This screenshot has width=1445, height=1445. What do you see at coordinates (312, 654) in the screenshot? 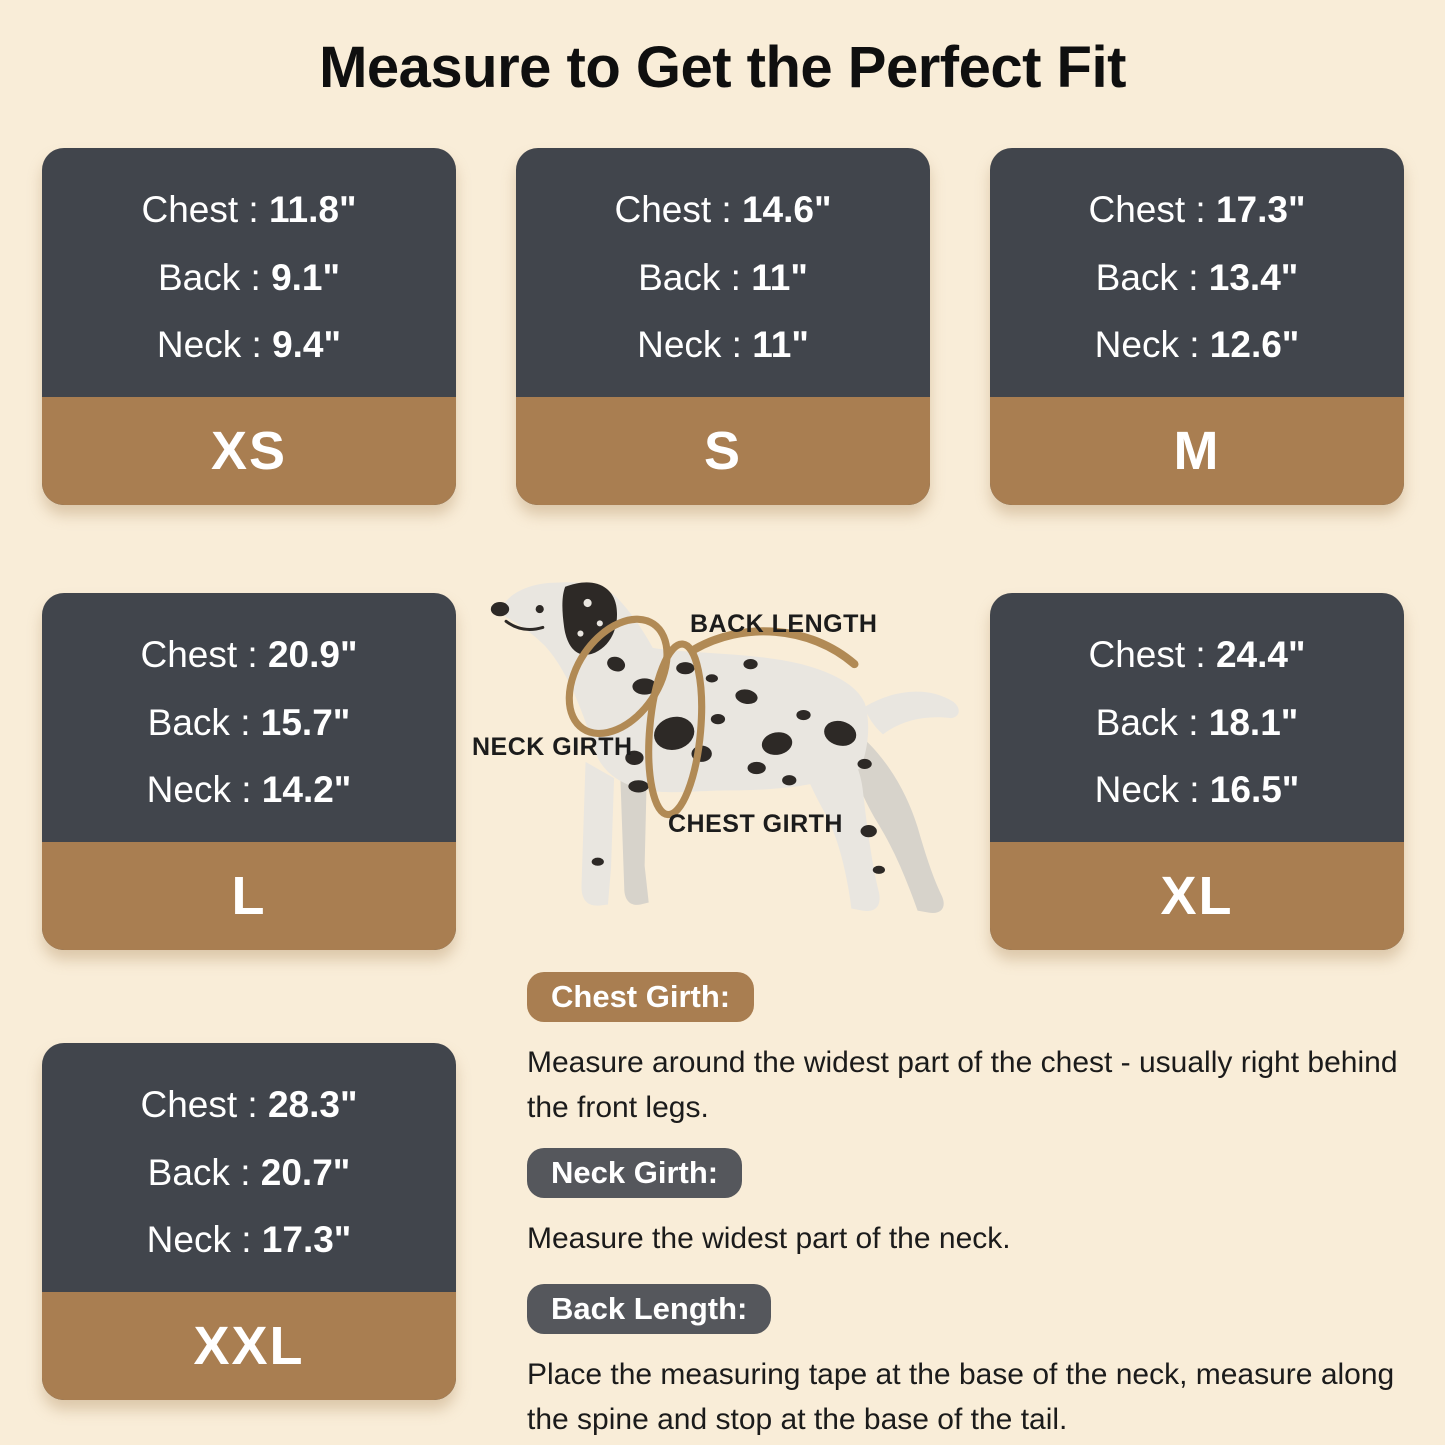
I see `measure-value: 20.9"` at bounding box center [312, 654].